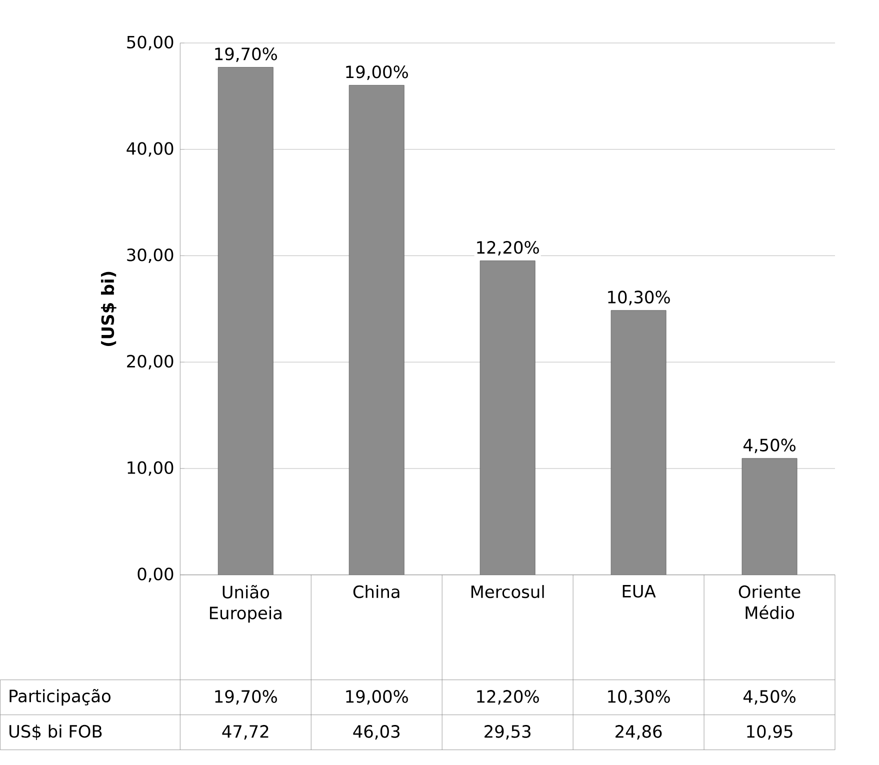 Image resolution: width=879 pixels, height=765 pixels. I want to click on x-tick-label: União Europeia, so click(246, 604).